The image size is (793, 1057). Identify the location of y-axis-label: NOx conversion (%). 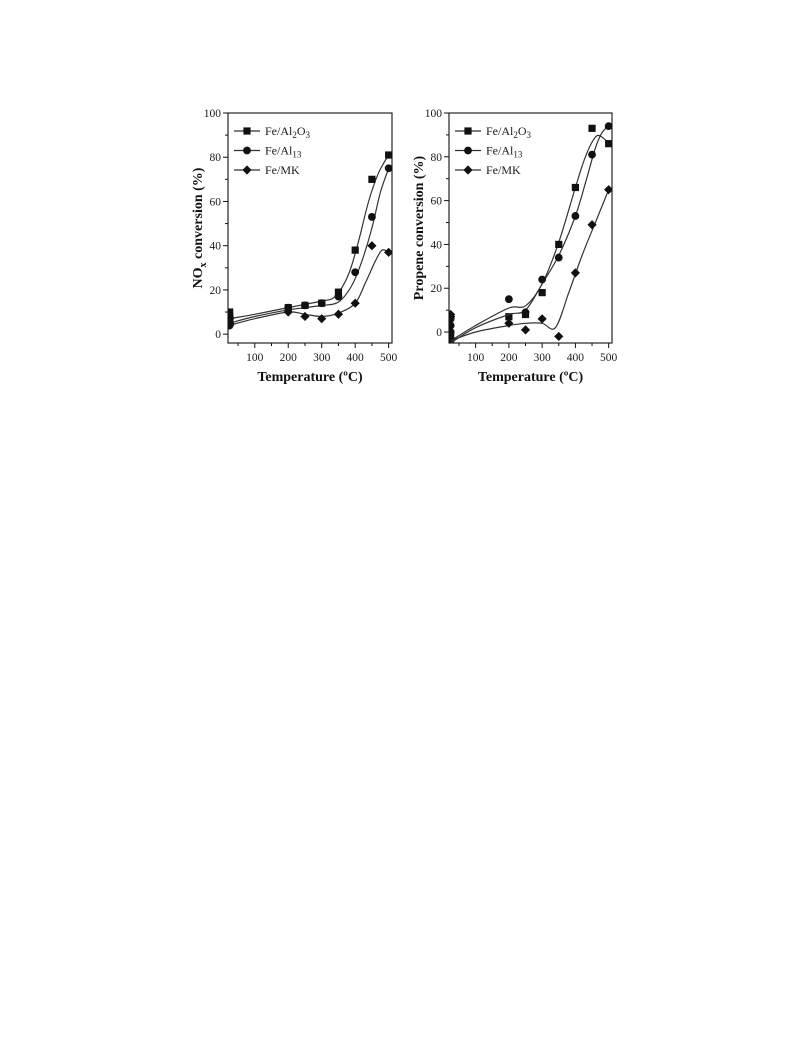
(200, 227).